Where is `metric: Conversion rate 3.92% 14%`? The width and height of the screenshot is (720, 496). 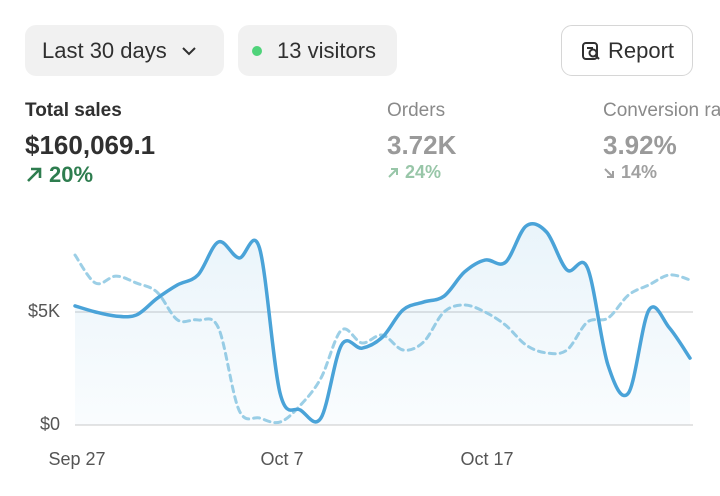
metric: Conversion rate 3.92% 14% is located at coordinates (661, 141).